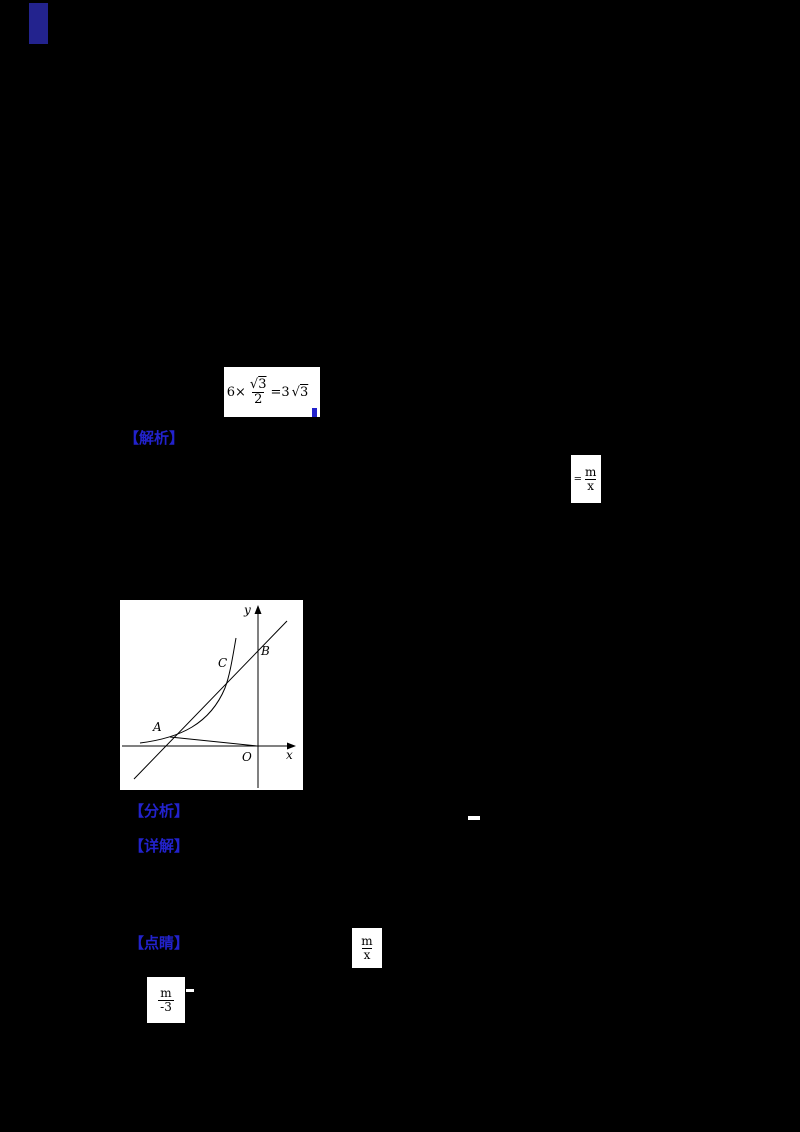  Describe the element at coordinates (159, 846) in the screenshot. I see `marker-xiangjie: 【详解】` at that location.